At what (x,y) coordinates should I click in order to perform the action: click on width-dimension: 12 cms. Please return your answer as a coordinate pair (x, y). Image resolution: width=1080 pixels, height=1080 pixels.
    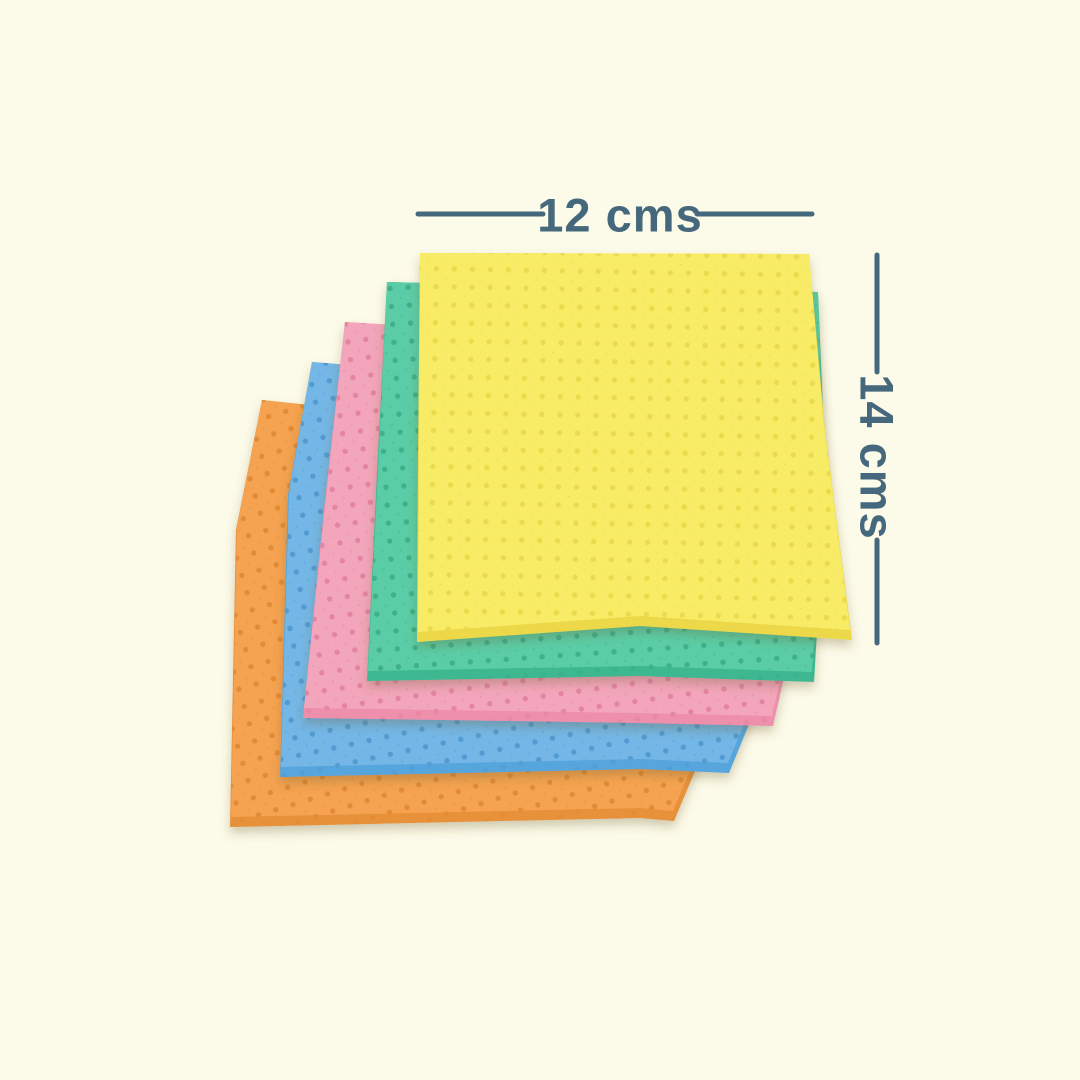
    Looking at the image, I should click on (615, 215).